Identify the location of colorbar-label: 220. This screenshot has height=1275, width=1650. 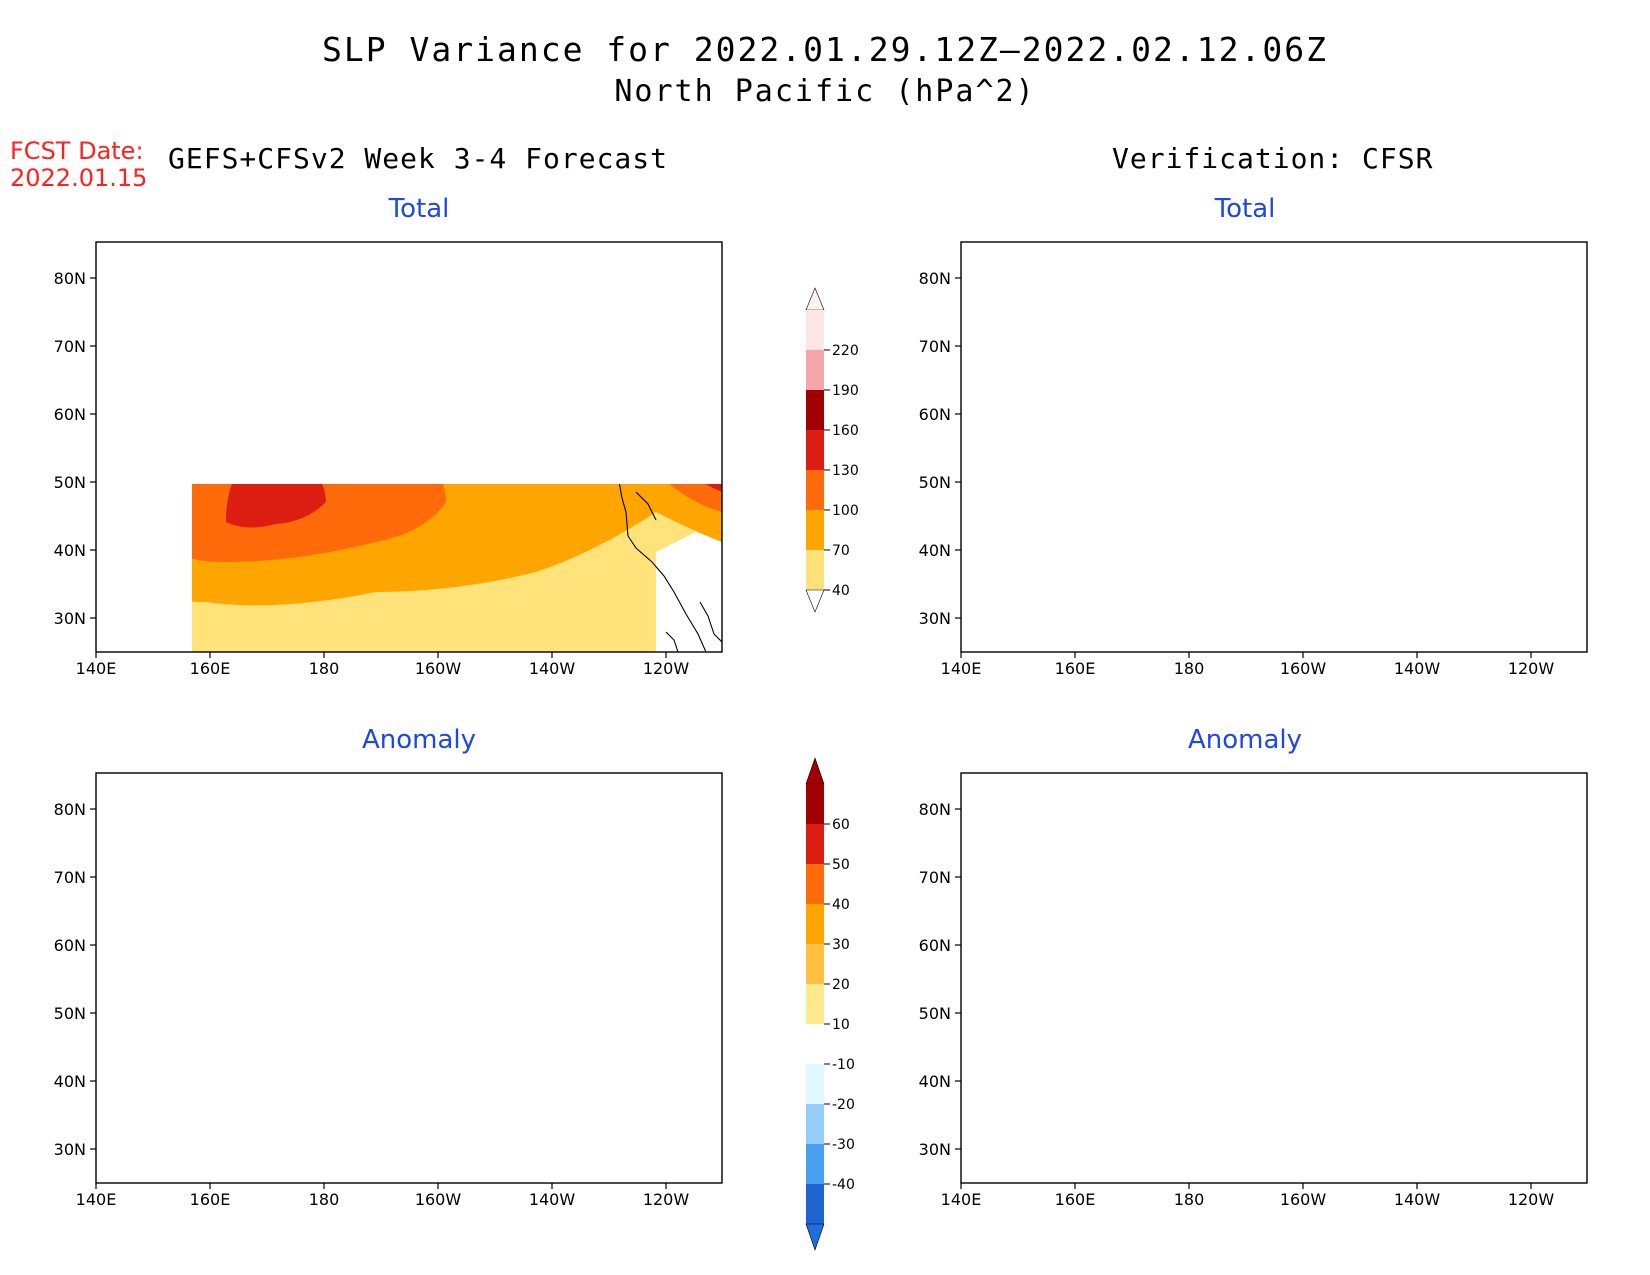
(845, 351).